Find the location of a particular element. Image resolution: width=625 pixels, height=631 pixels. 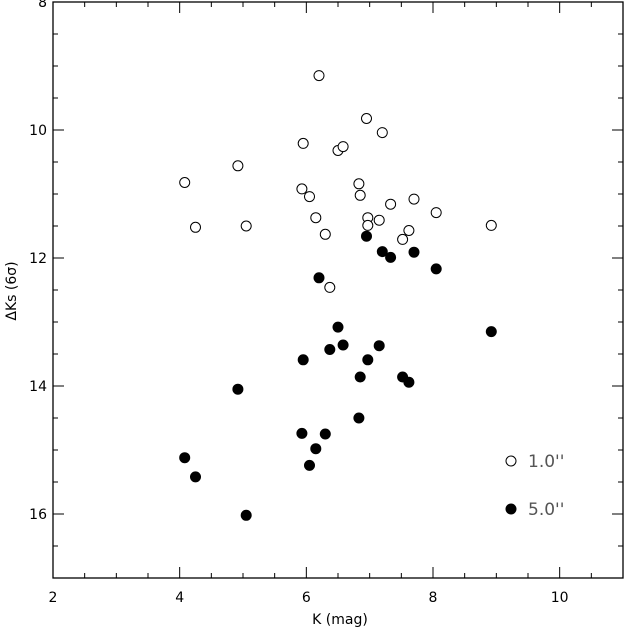

y-tick-label: 8 is located at coordinates (42, 5).